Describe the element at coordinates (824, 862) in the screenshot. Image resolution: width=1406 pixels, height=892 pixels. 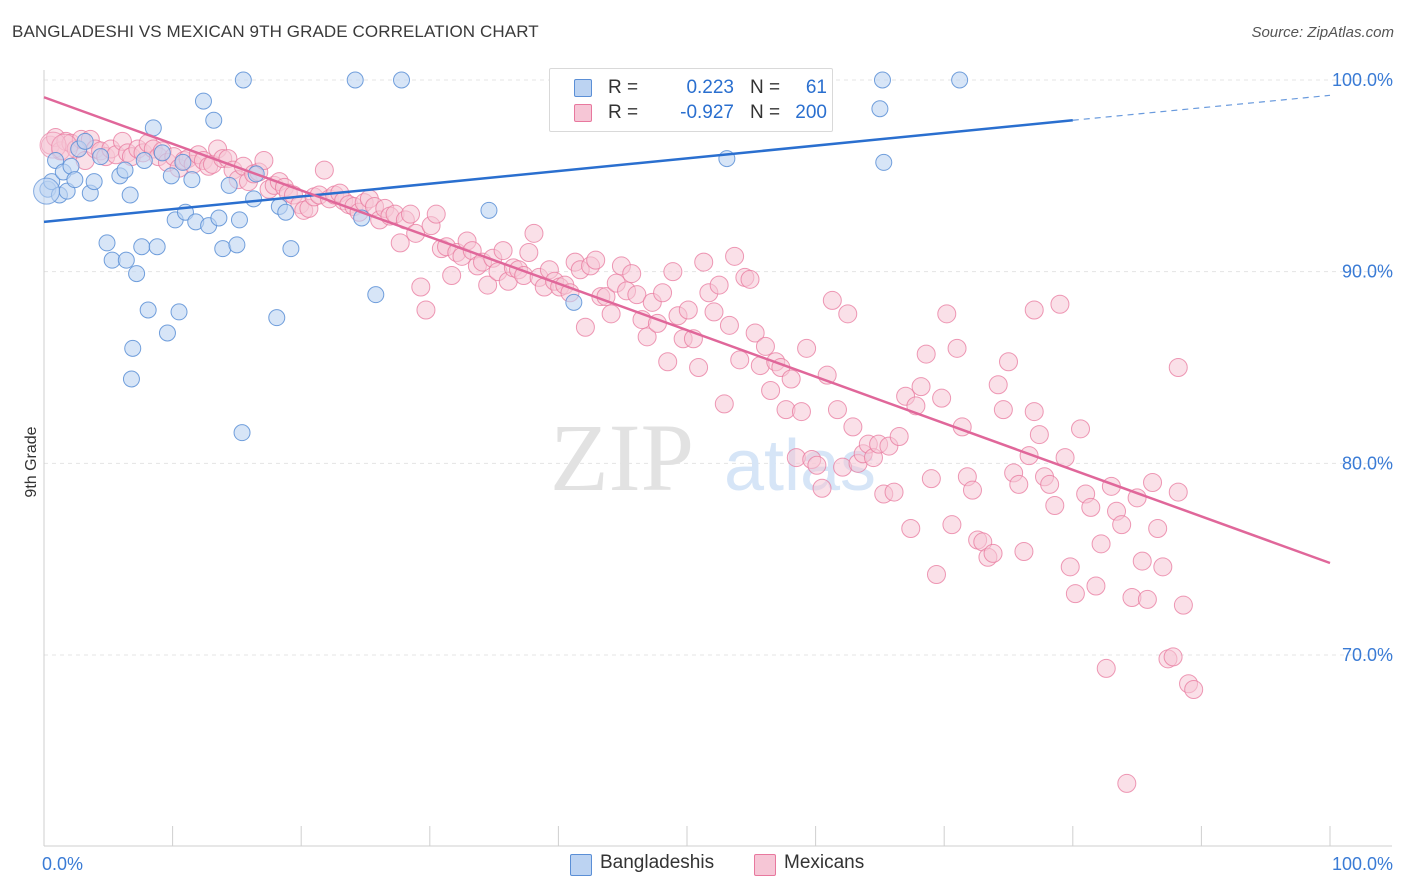
I see `mexicans-label: Mexicans` at that location.